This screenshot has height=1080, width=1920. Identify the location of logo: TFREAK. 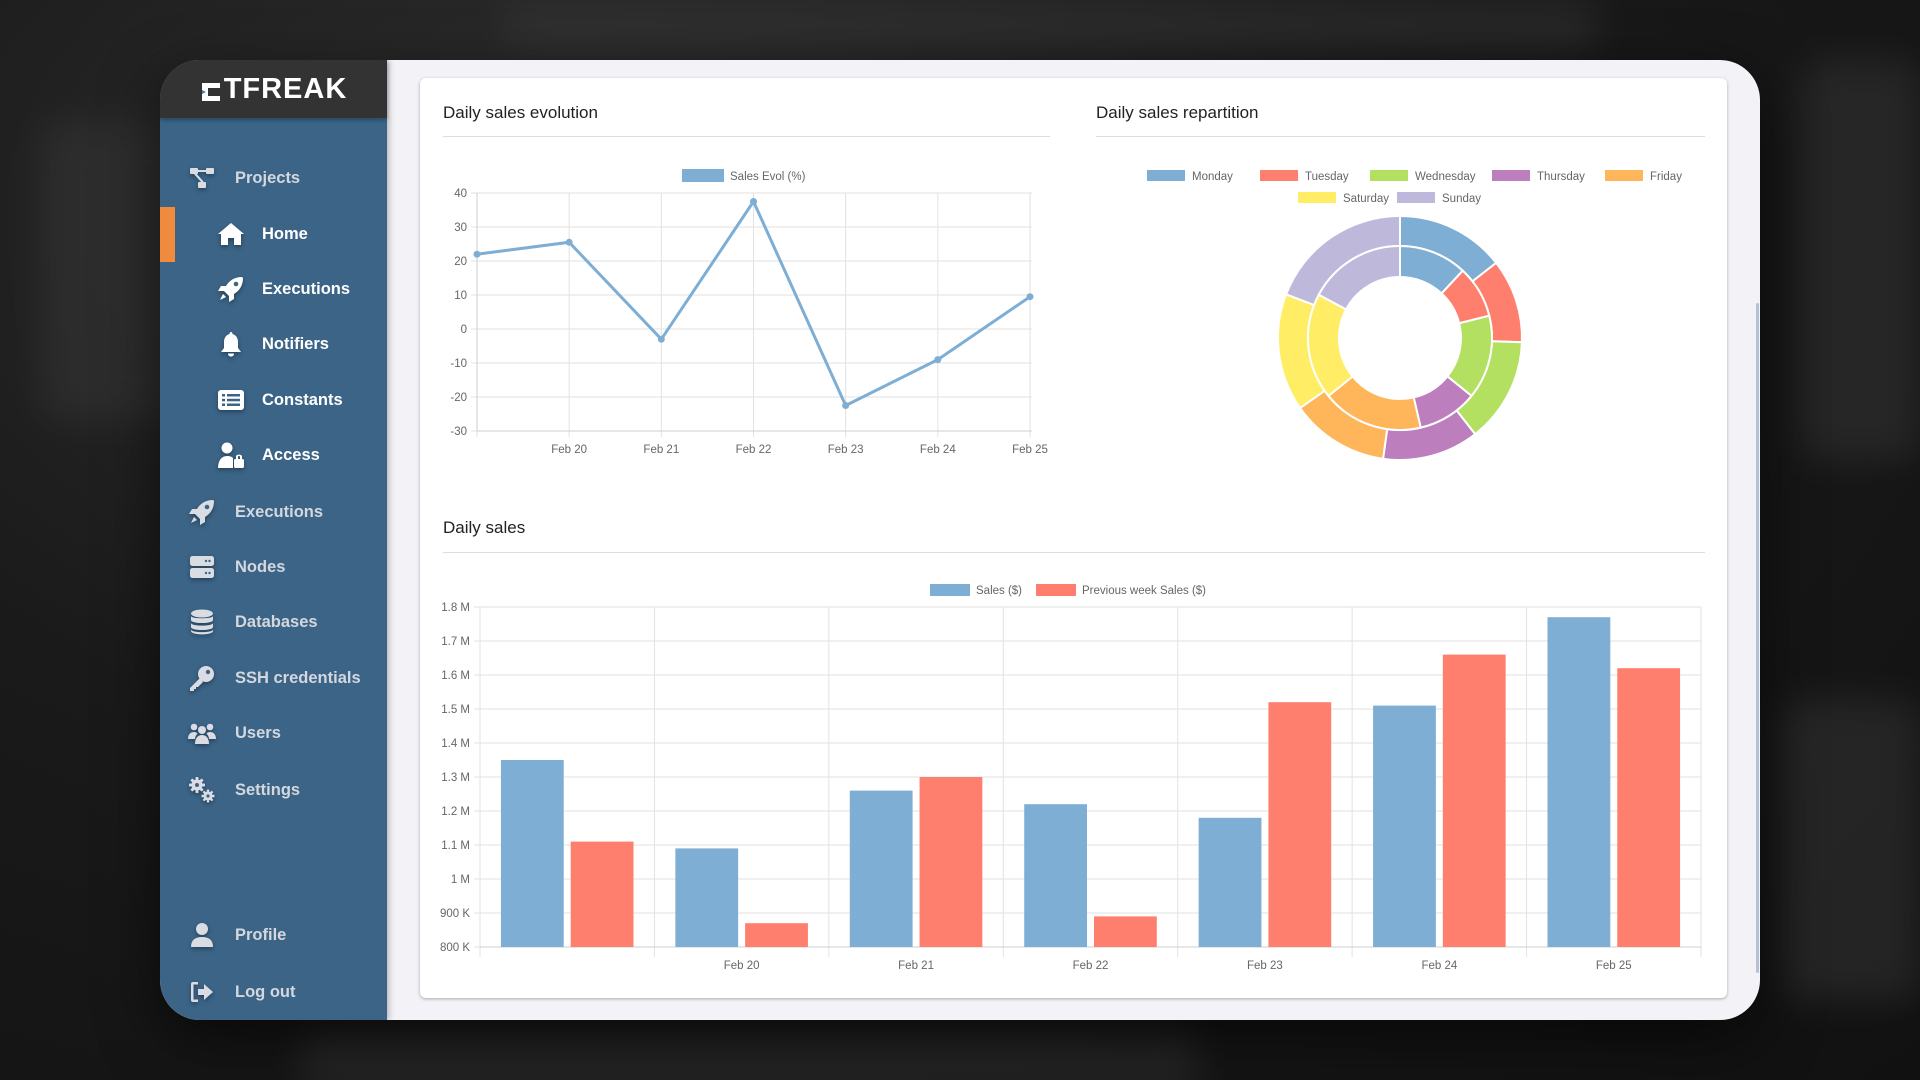
(274, 89).